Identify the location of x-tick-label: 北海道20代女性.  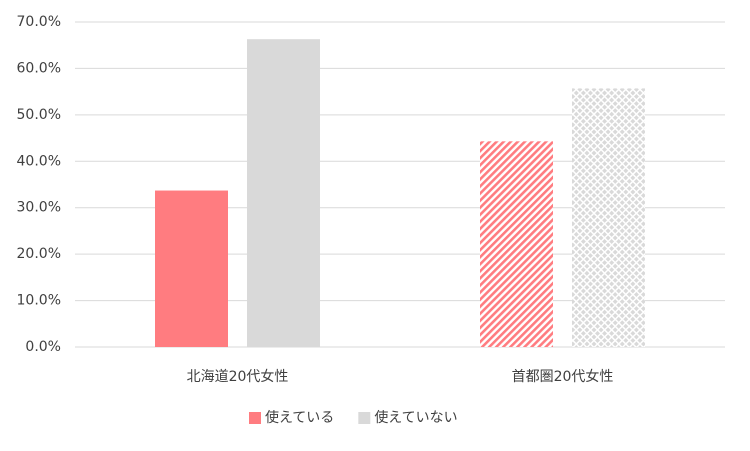
(238, 376).